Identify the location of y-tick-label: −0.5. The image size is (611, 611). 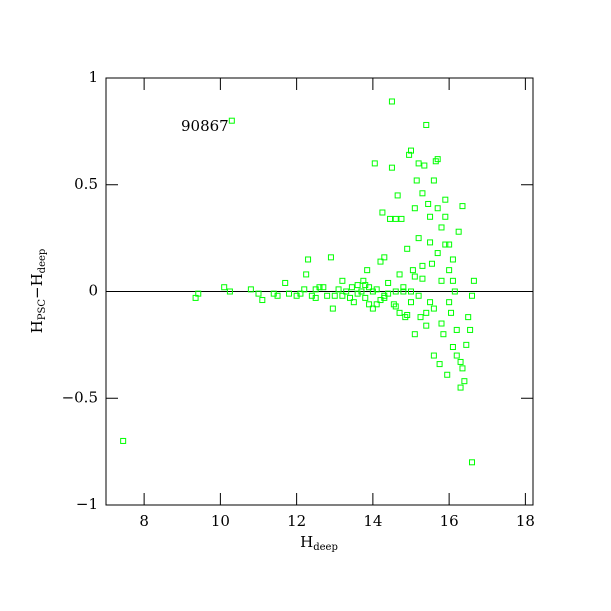
(80, 397).